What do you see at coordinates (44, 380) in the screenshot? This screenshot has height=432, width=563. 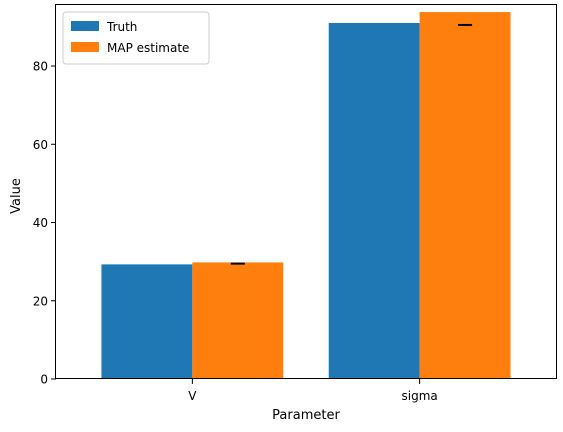 I see `y-tick-label-0: 0` at bounding box center [44, 380].